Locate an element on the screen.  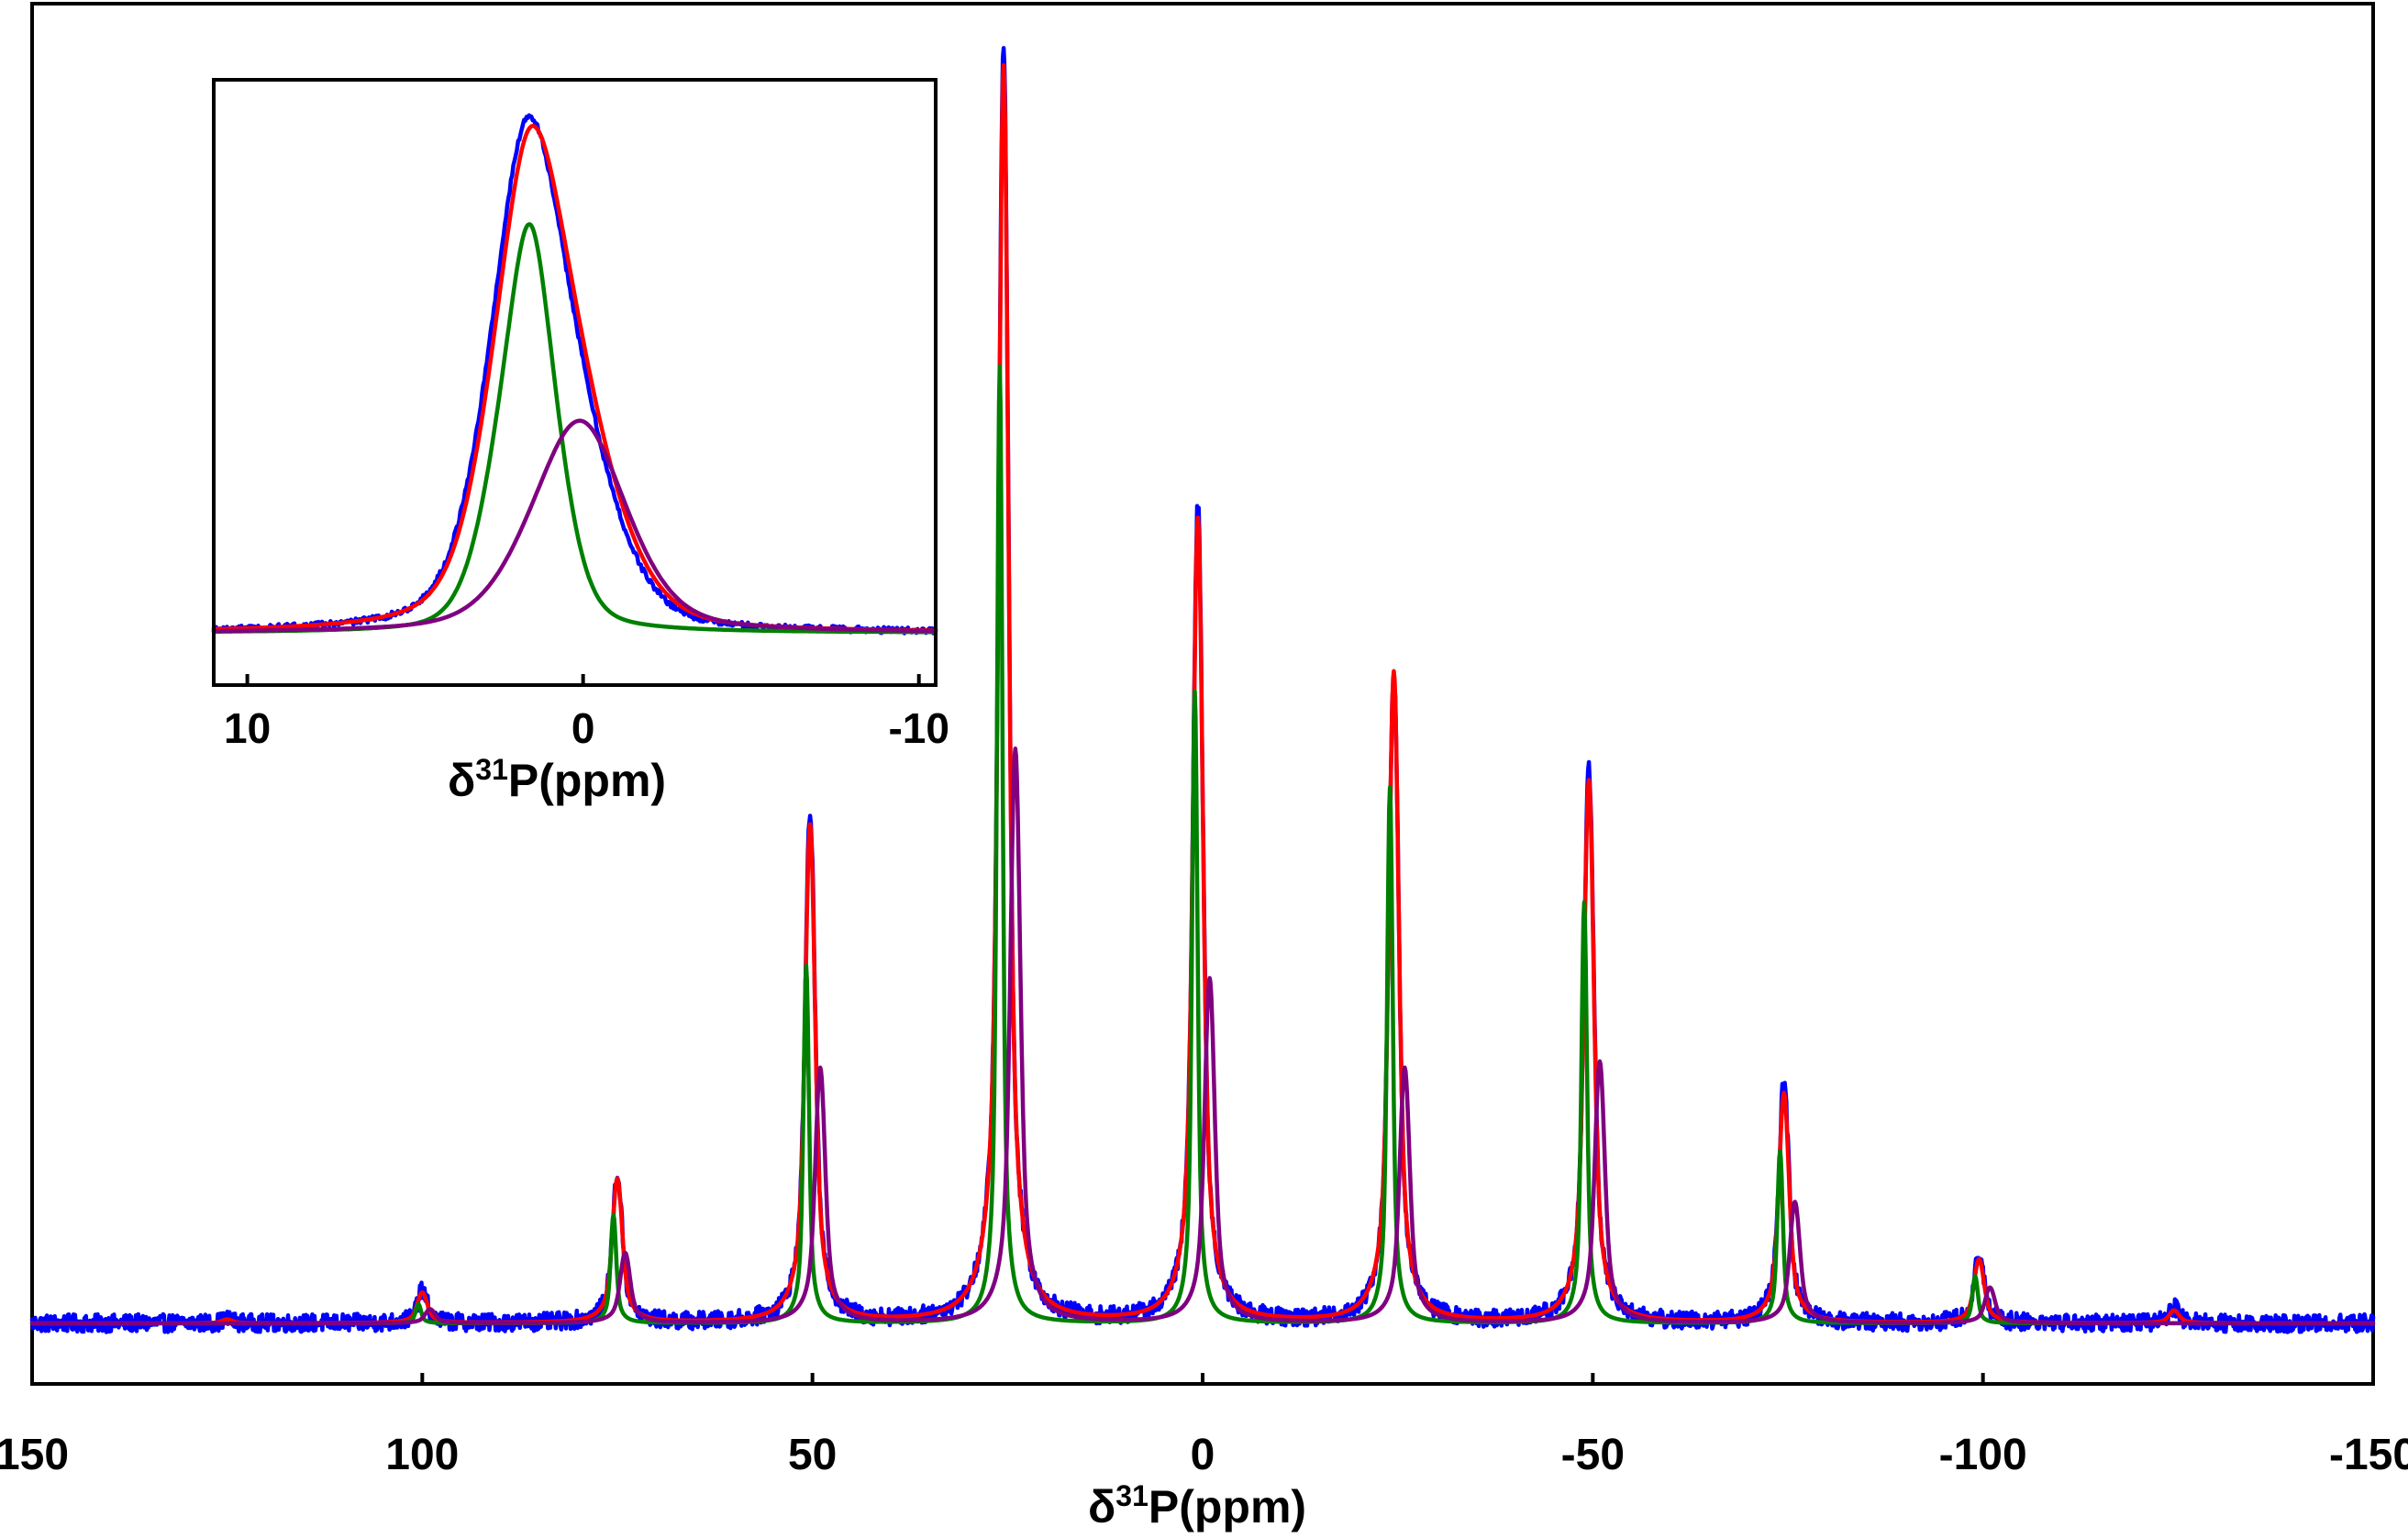
main-x-tick-label: 100 is located at coordinates (422, 1455).